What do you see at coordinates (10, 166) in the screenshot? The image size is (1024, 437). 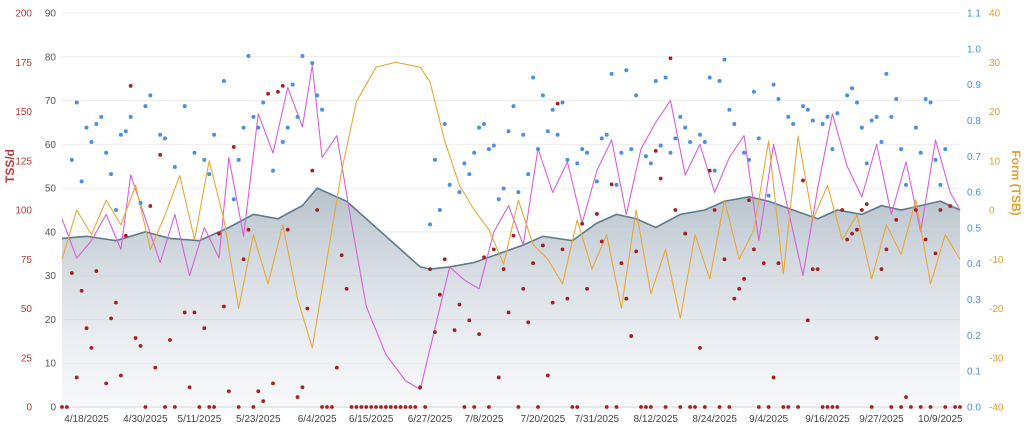 I see `tss-axis-title: TSS/d` at bounding box center [10, 166].